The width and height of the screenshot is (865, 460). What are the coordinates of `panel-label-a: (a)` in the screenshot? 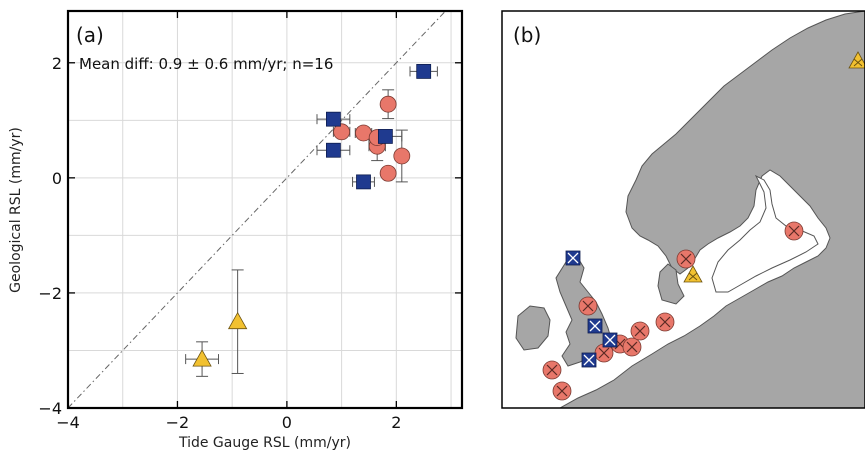 It's located at (90, 35).